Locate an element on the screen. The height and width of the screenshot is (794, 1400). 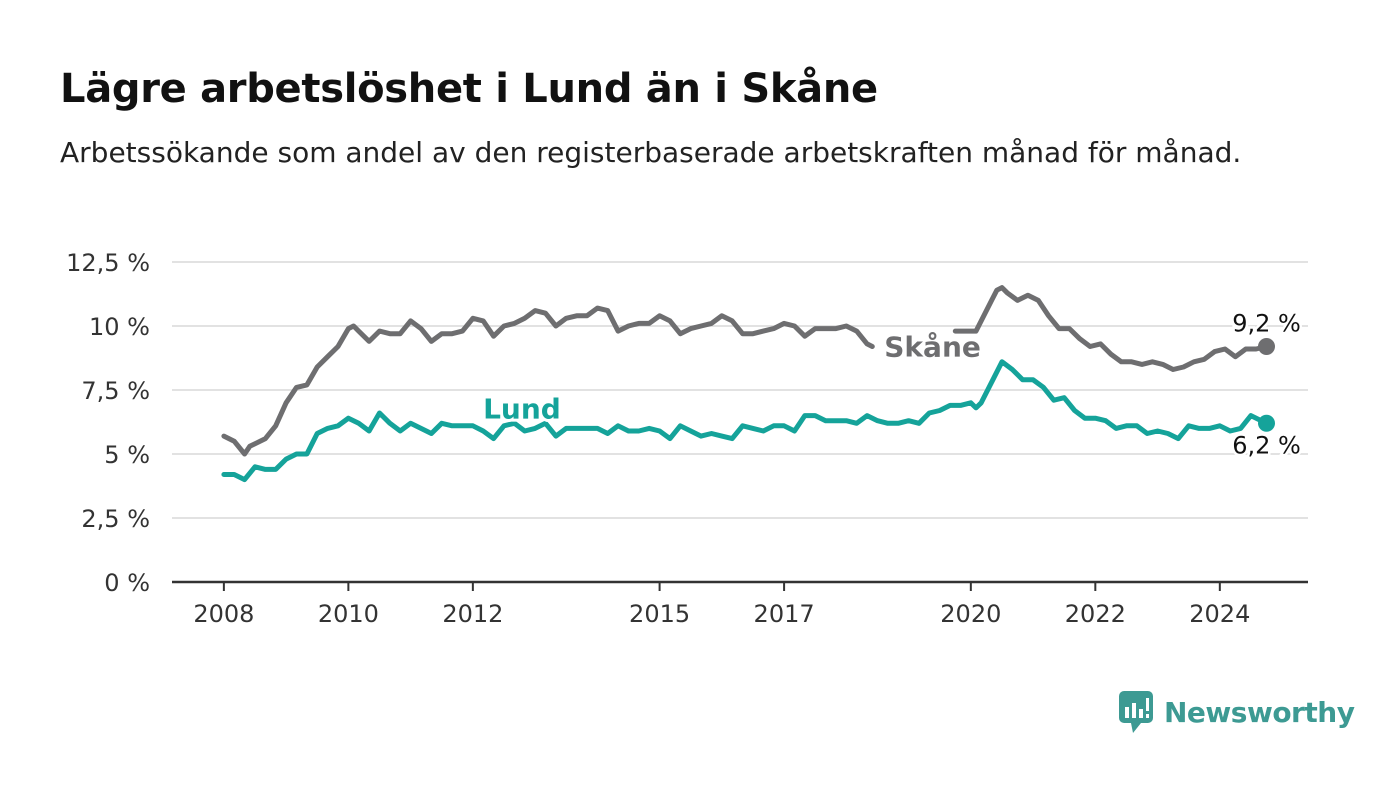
x-tick-label: 2017 is located at coordinates (784, 614).